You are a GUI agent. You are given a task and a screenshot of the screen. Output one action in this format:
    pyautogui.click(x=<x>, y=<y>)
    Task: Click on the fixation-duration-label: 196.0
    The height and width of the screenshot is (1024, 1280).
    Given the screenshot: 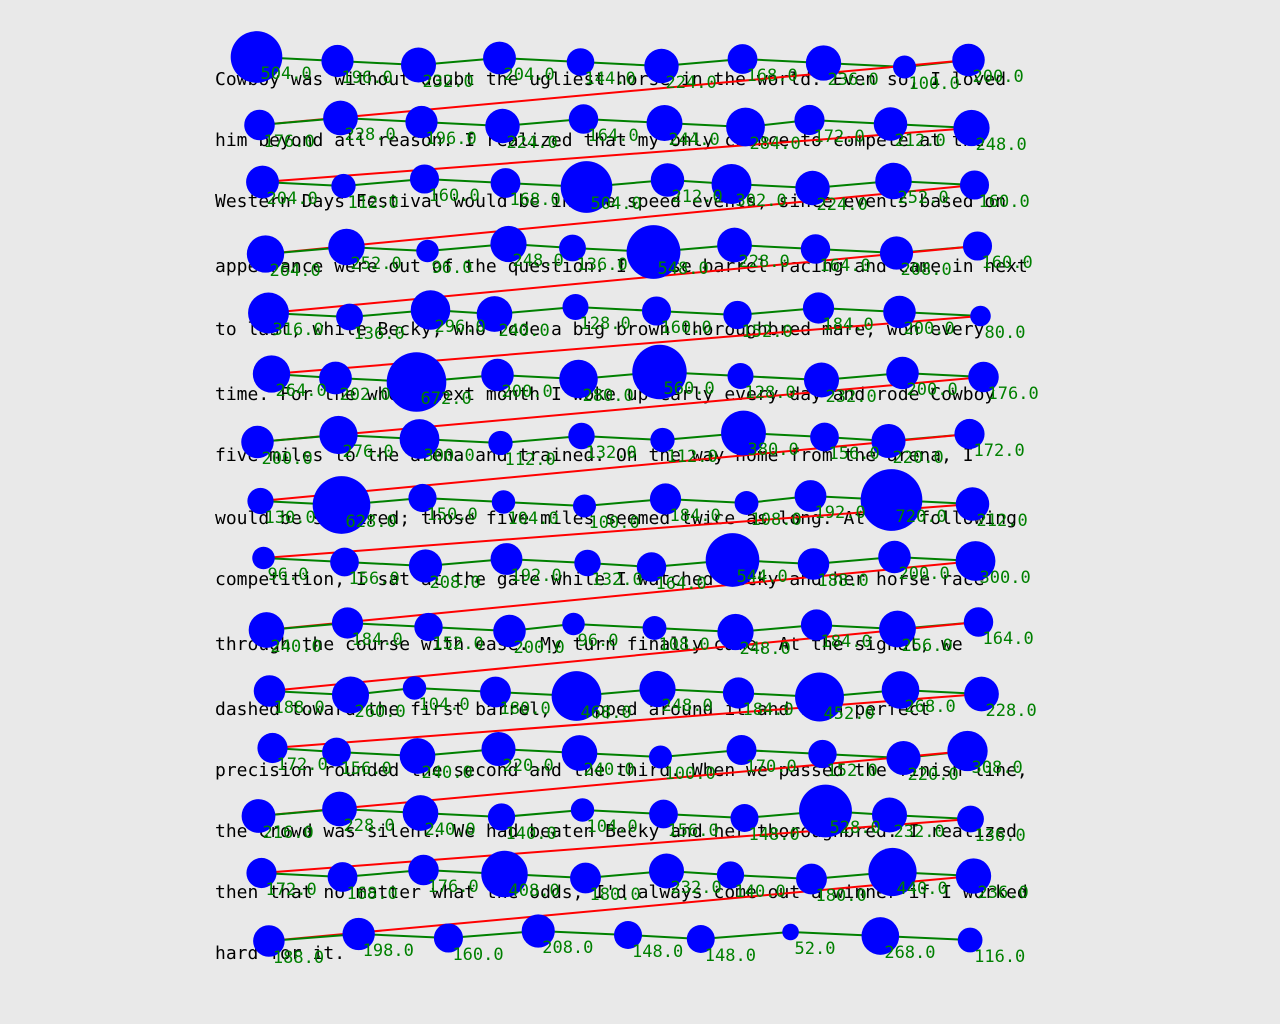 What is the action you would take?
    pyautogui.click(x=451, y=139)
    